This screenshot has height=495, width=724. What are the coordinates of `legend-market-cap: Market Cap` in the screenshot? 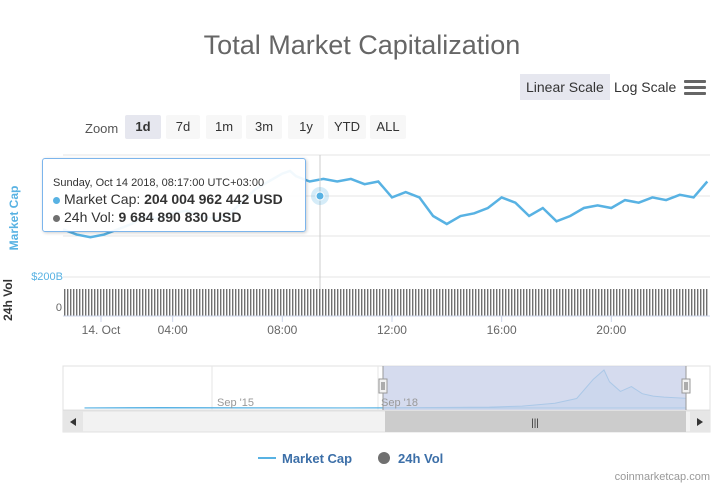 It's located at (317, 458).